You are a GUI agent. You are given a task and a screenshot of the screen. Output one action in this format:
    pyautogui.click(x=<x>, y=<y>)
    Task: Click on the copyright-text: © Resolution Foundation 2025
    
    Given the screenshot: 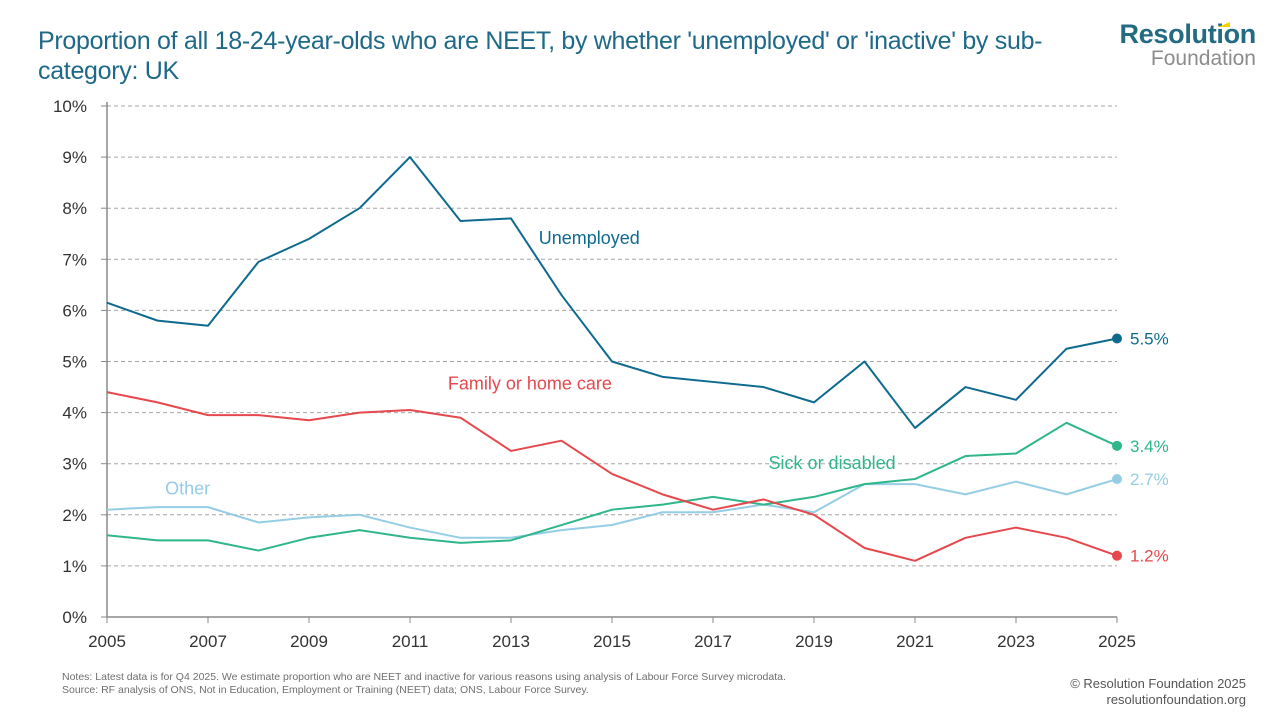 What is the action you would take?
    pyautogui.click(x=1158, y=683)
    